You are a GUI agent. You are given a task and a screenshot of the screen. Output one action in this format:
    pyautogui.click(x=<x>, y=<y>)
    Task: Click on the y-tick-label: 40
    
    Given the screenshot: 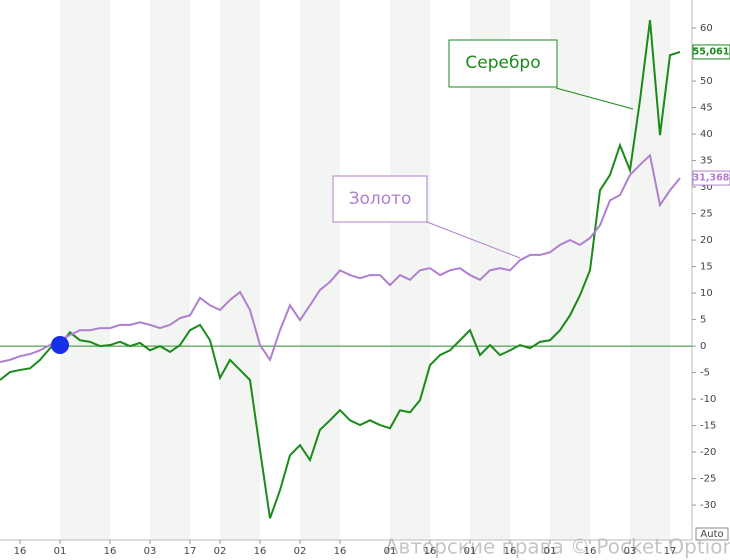 What is the action you would take?
    pyautogui.click(x=706, y=134)
    